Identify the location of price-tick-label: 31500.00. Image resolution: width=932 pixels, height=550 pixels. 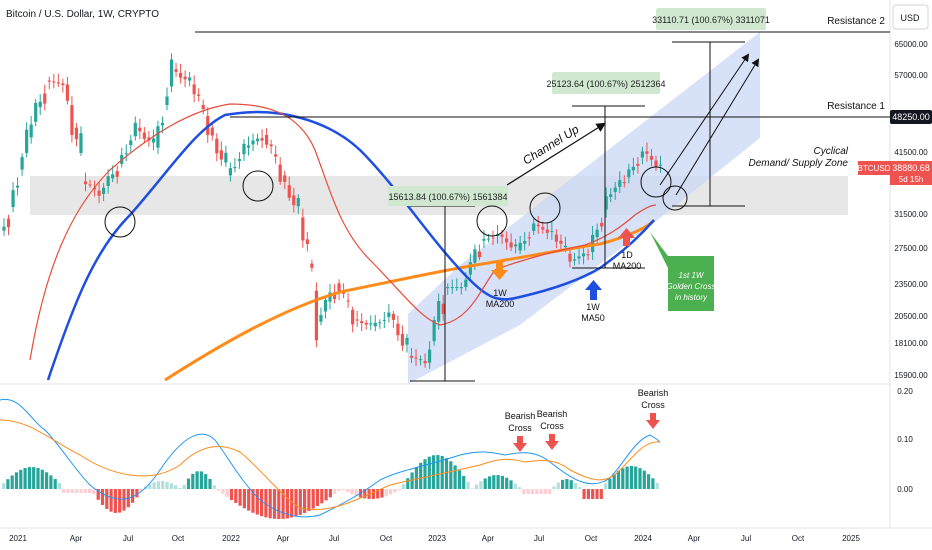
(911, 214).